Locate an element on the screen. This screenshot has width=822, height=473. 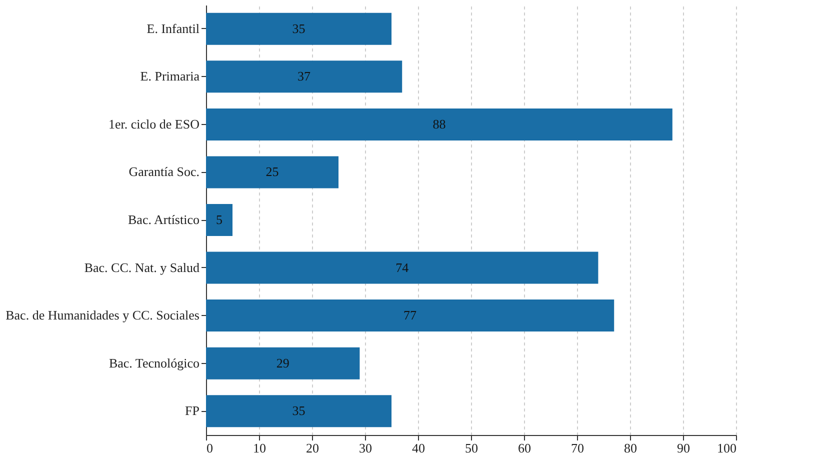
data-label: 88 is located at coordinates (439, 124).